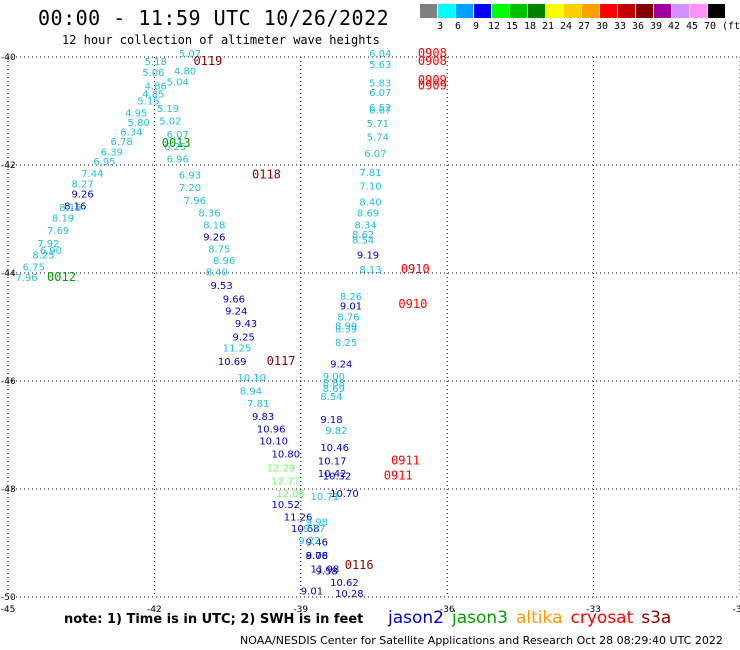 The height and width of the screenshot is (650, 740). What do you see at coordinates (480, 618) in the screenshot?
I see `legend-jason3: jason3` at bounding box center [480, 618].